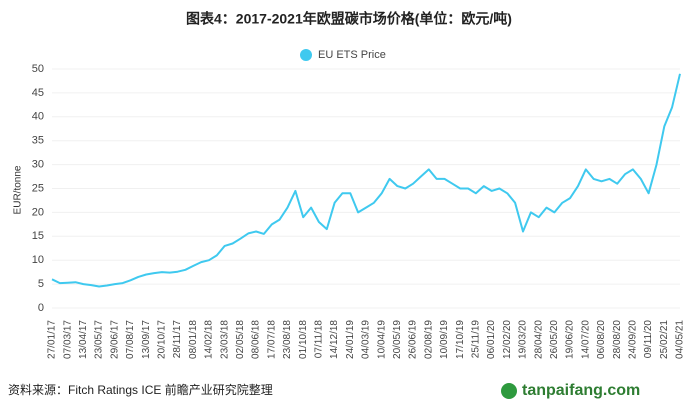 The width and height of the screenshot is (698, 416). I want to click on y-tick-label: 5, so click(41, 284).